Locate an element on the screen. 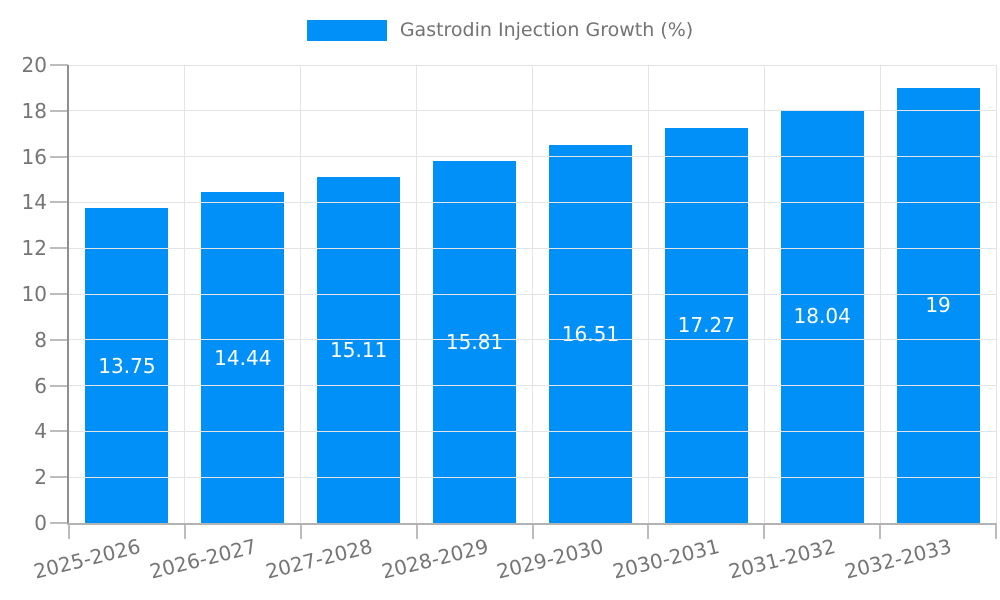  bar-value-label: 15.11 is located at coordinates (359, 349).